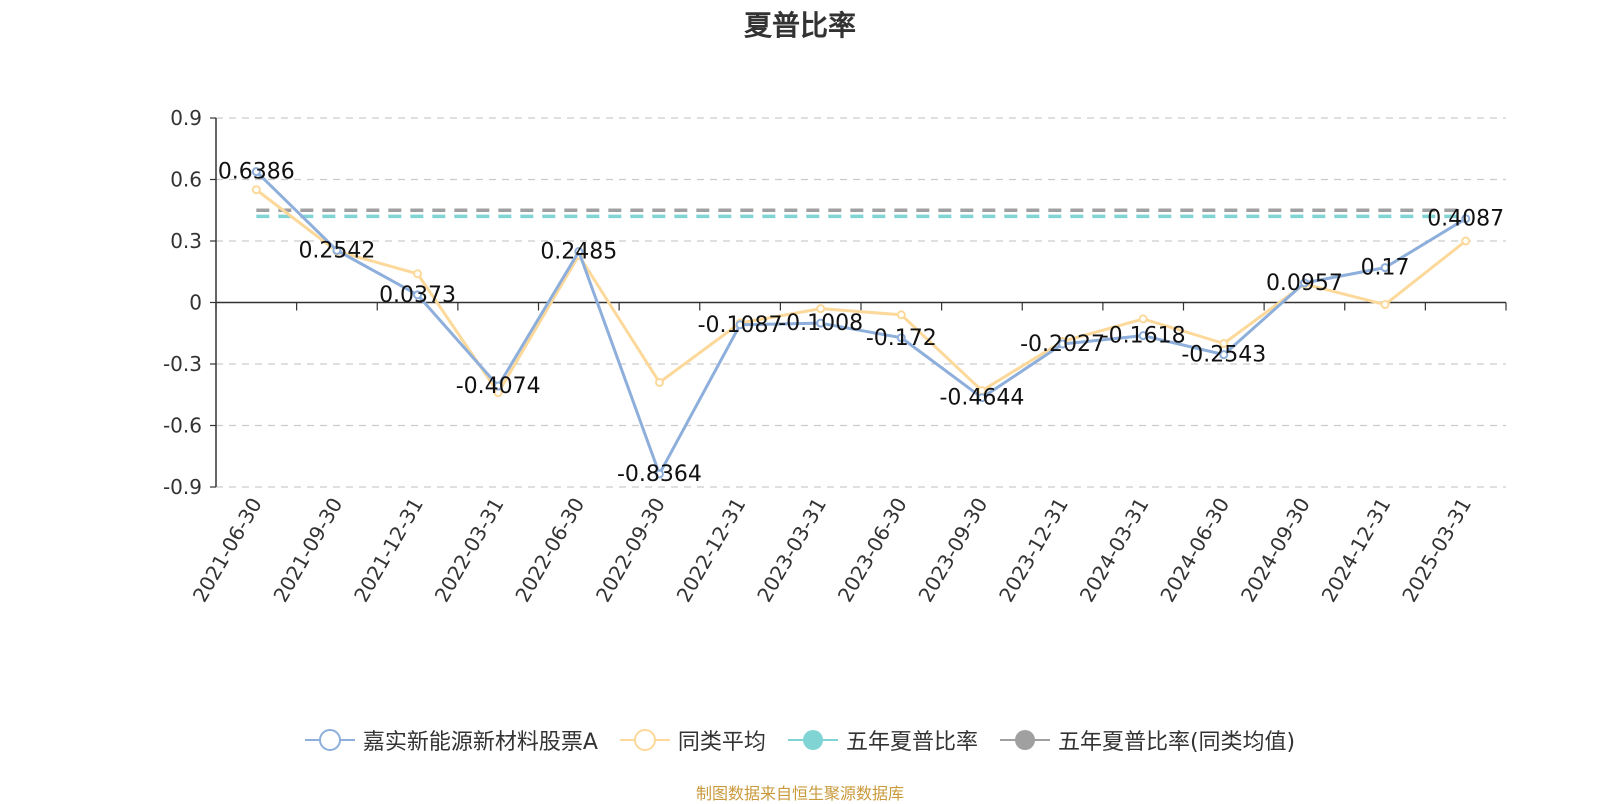 This screenshot has width=1600, height=804. I want to click on data-label: 0.2542, so click(336, 250).